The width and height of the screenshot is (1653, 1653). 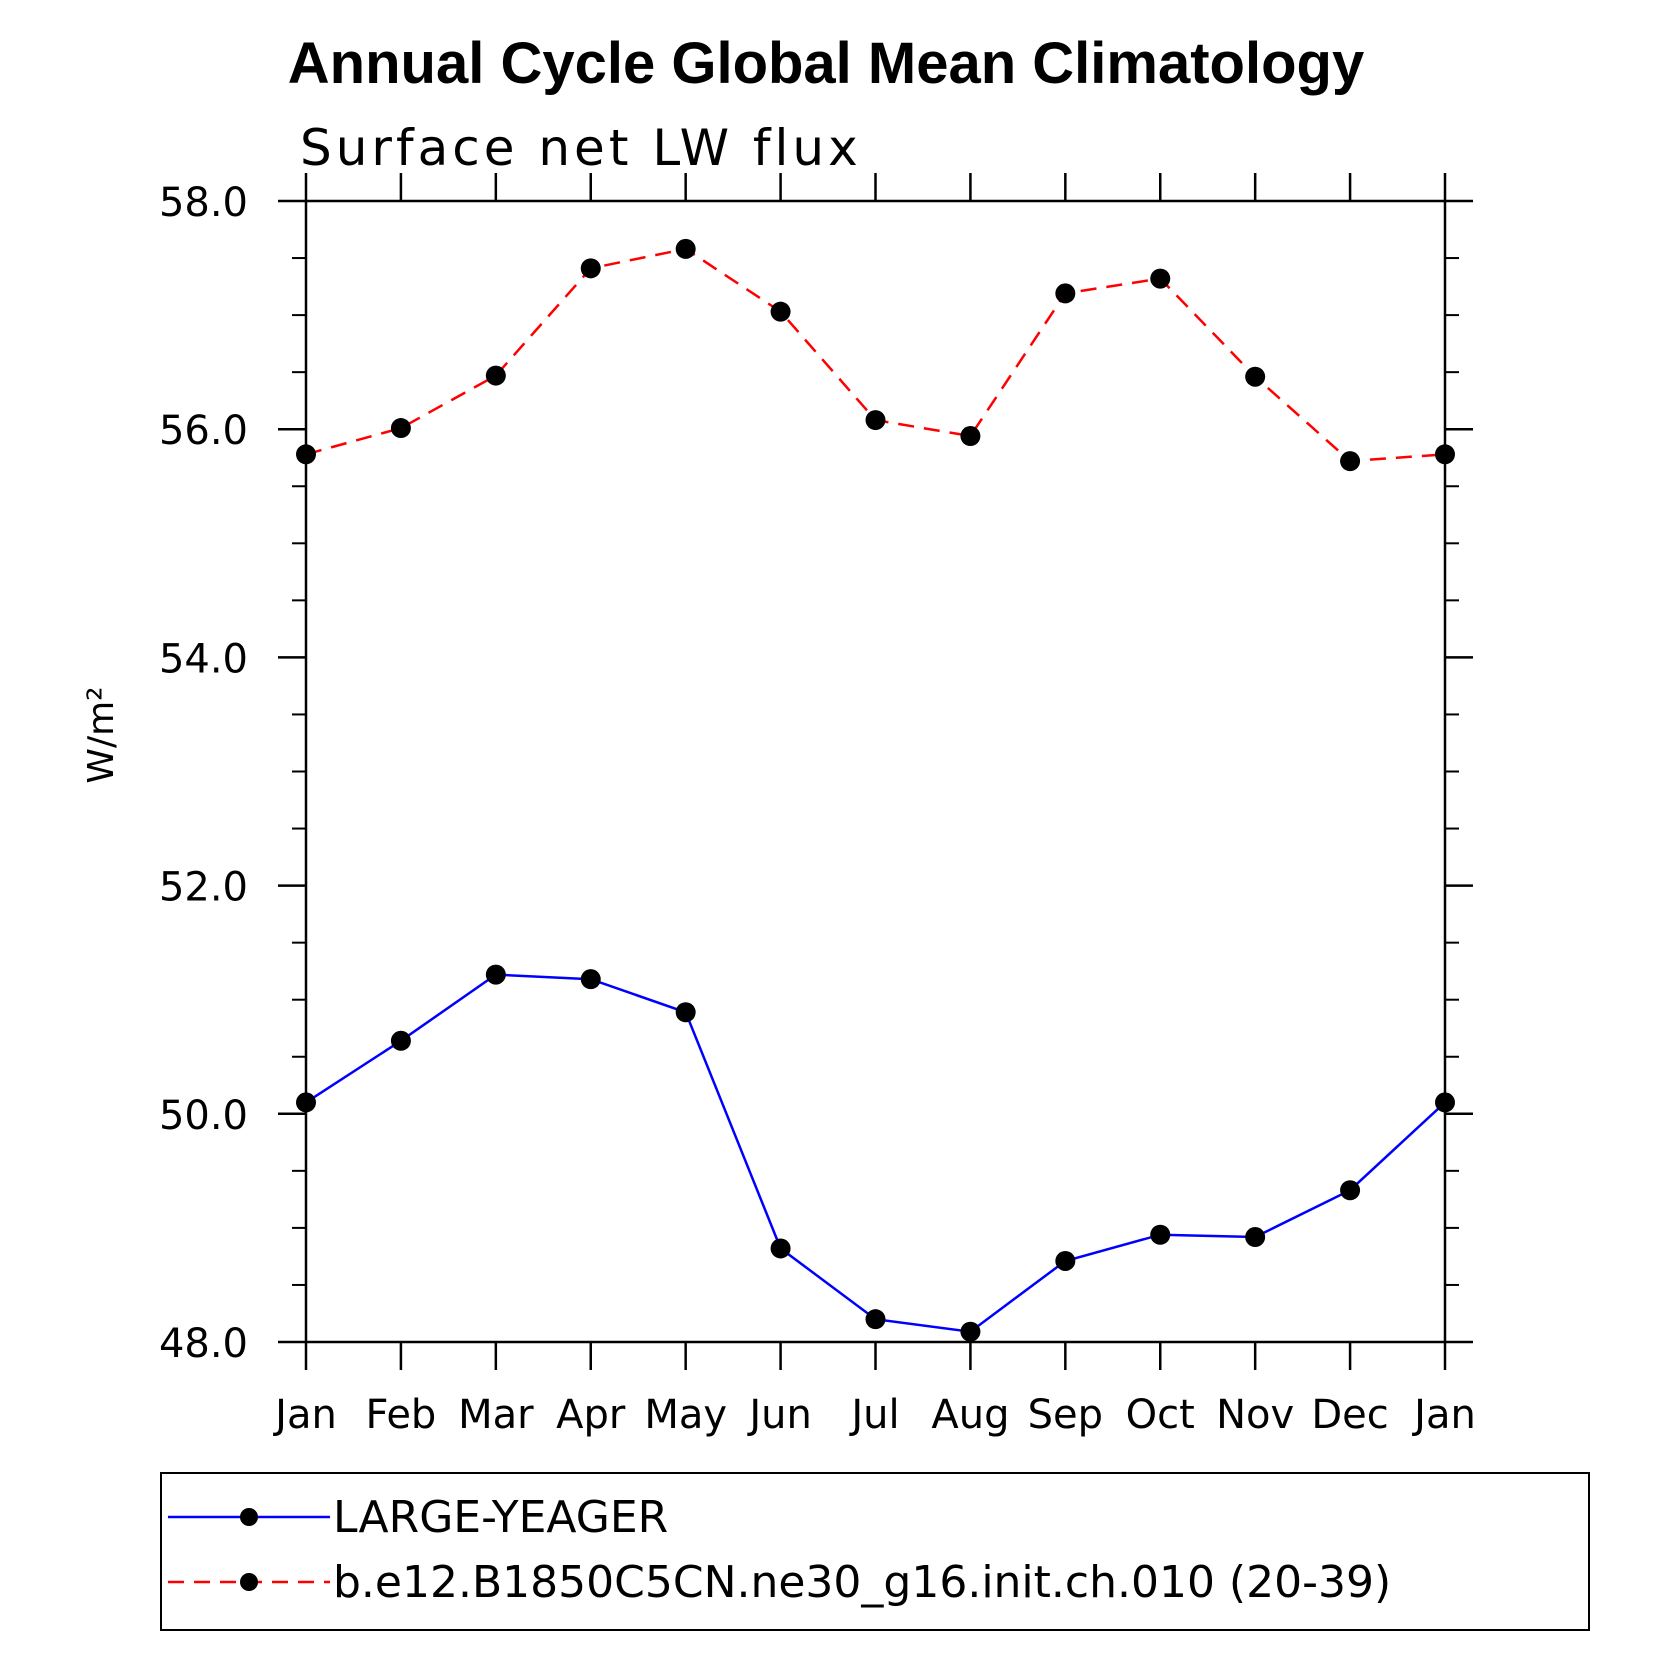 I want to click on x-tick-label: May, so click(x=685, y=1415).